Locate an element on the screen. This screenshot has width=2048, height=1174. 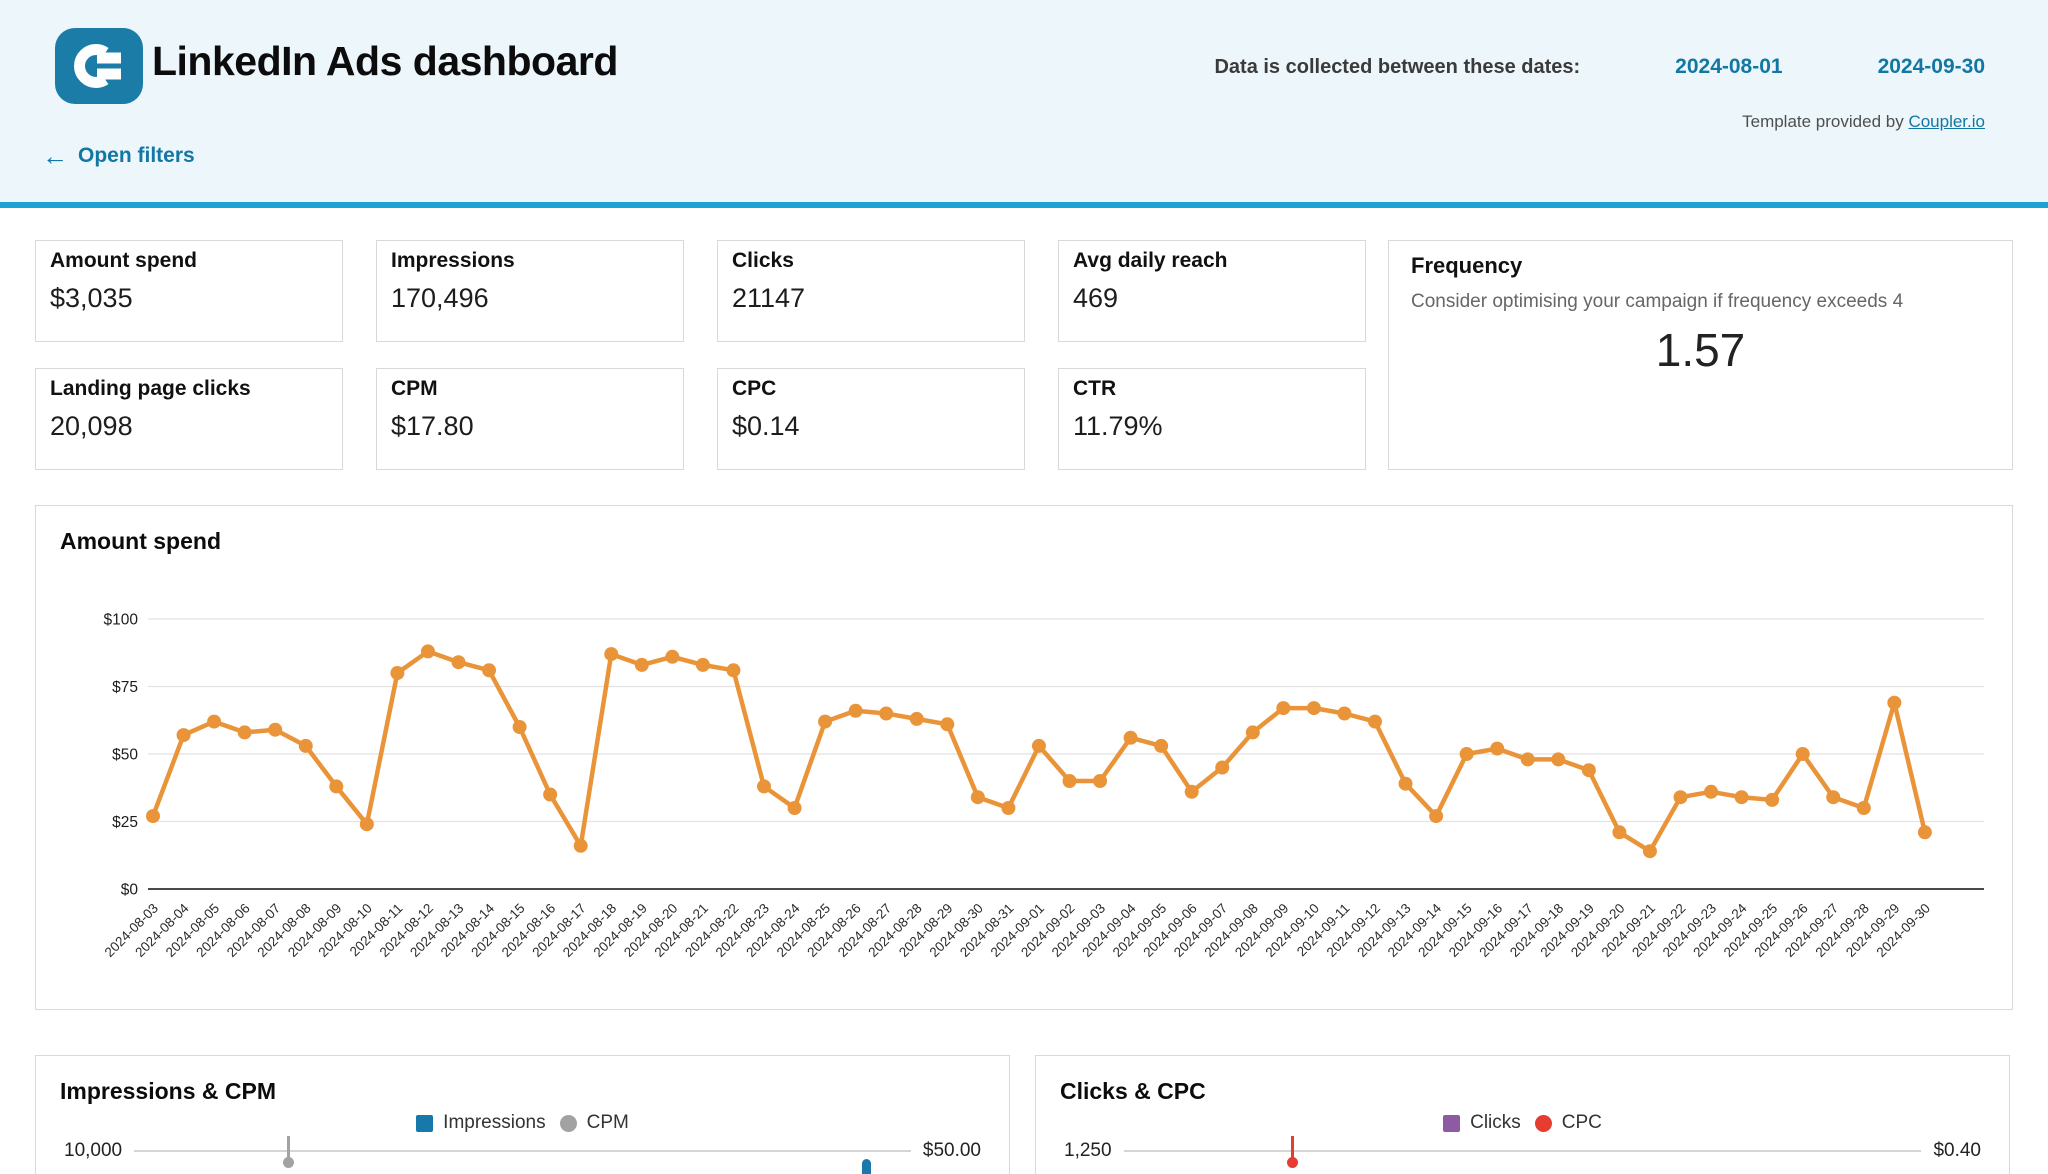
amount-spend-chart-title: Amount spend is located at coordinates (140, 541).